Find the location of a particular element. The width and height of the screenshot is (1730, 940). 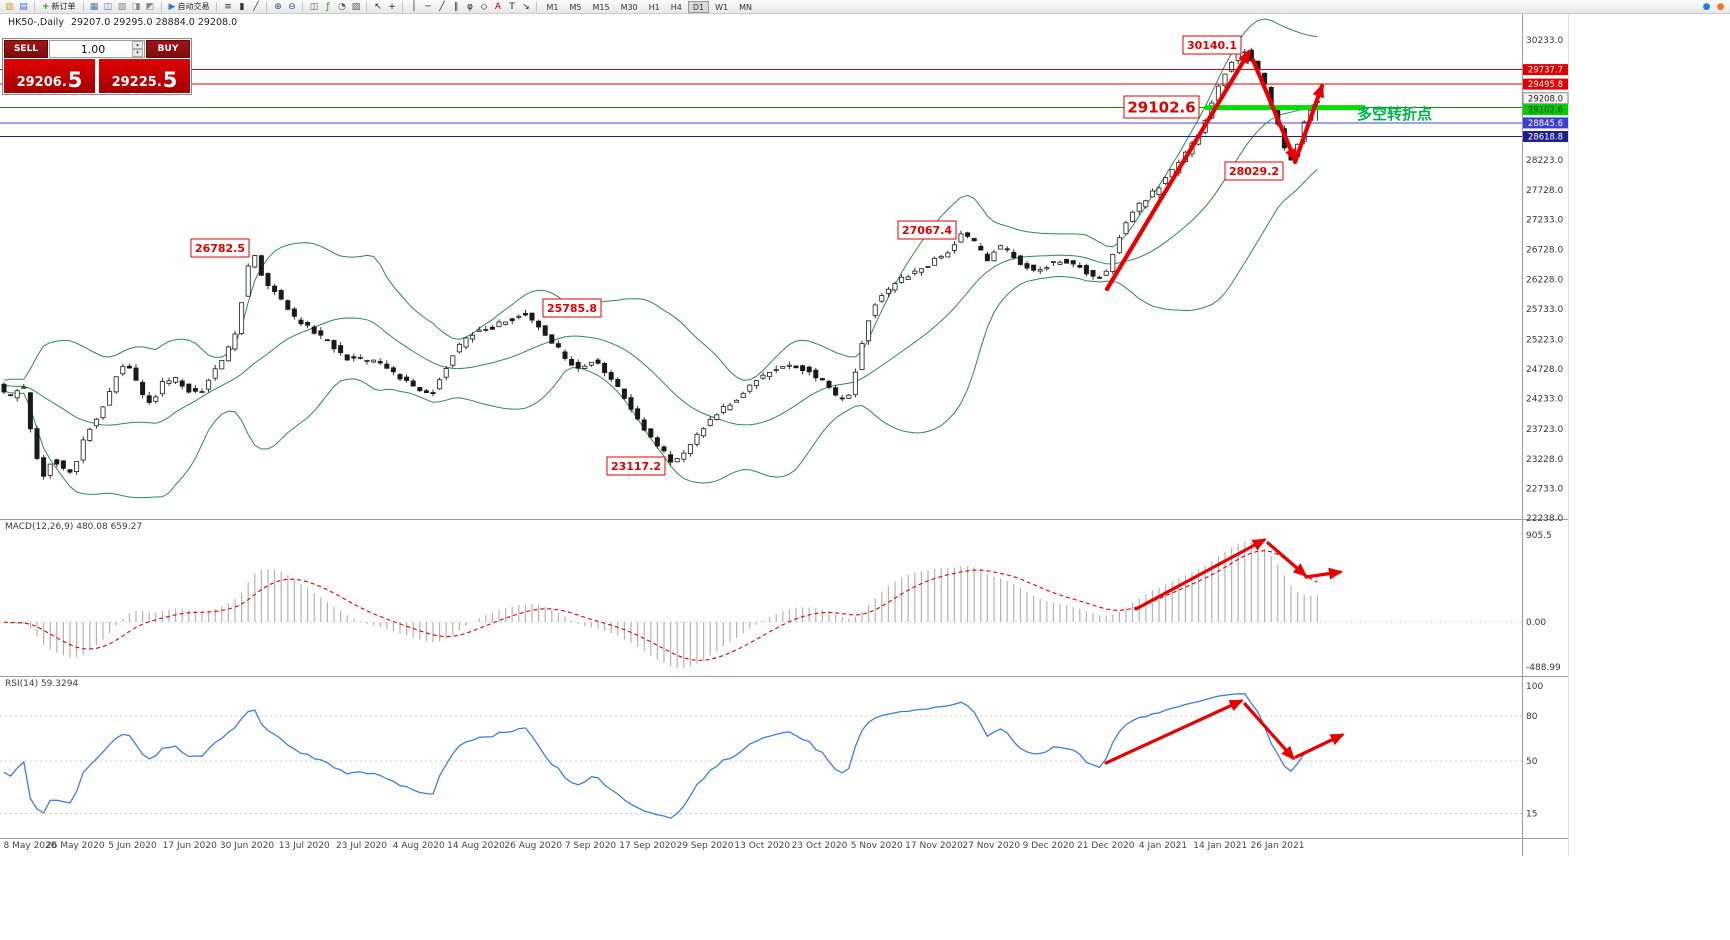

crosshair-icon: + is located at coordinates (392, 6).